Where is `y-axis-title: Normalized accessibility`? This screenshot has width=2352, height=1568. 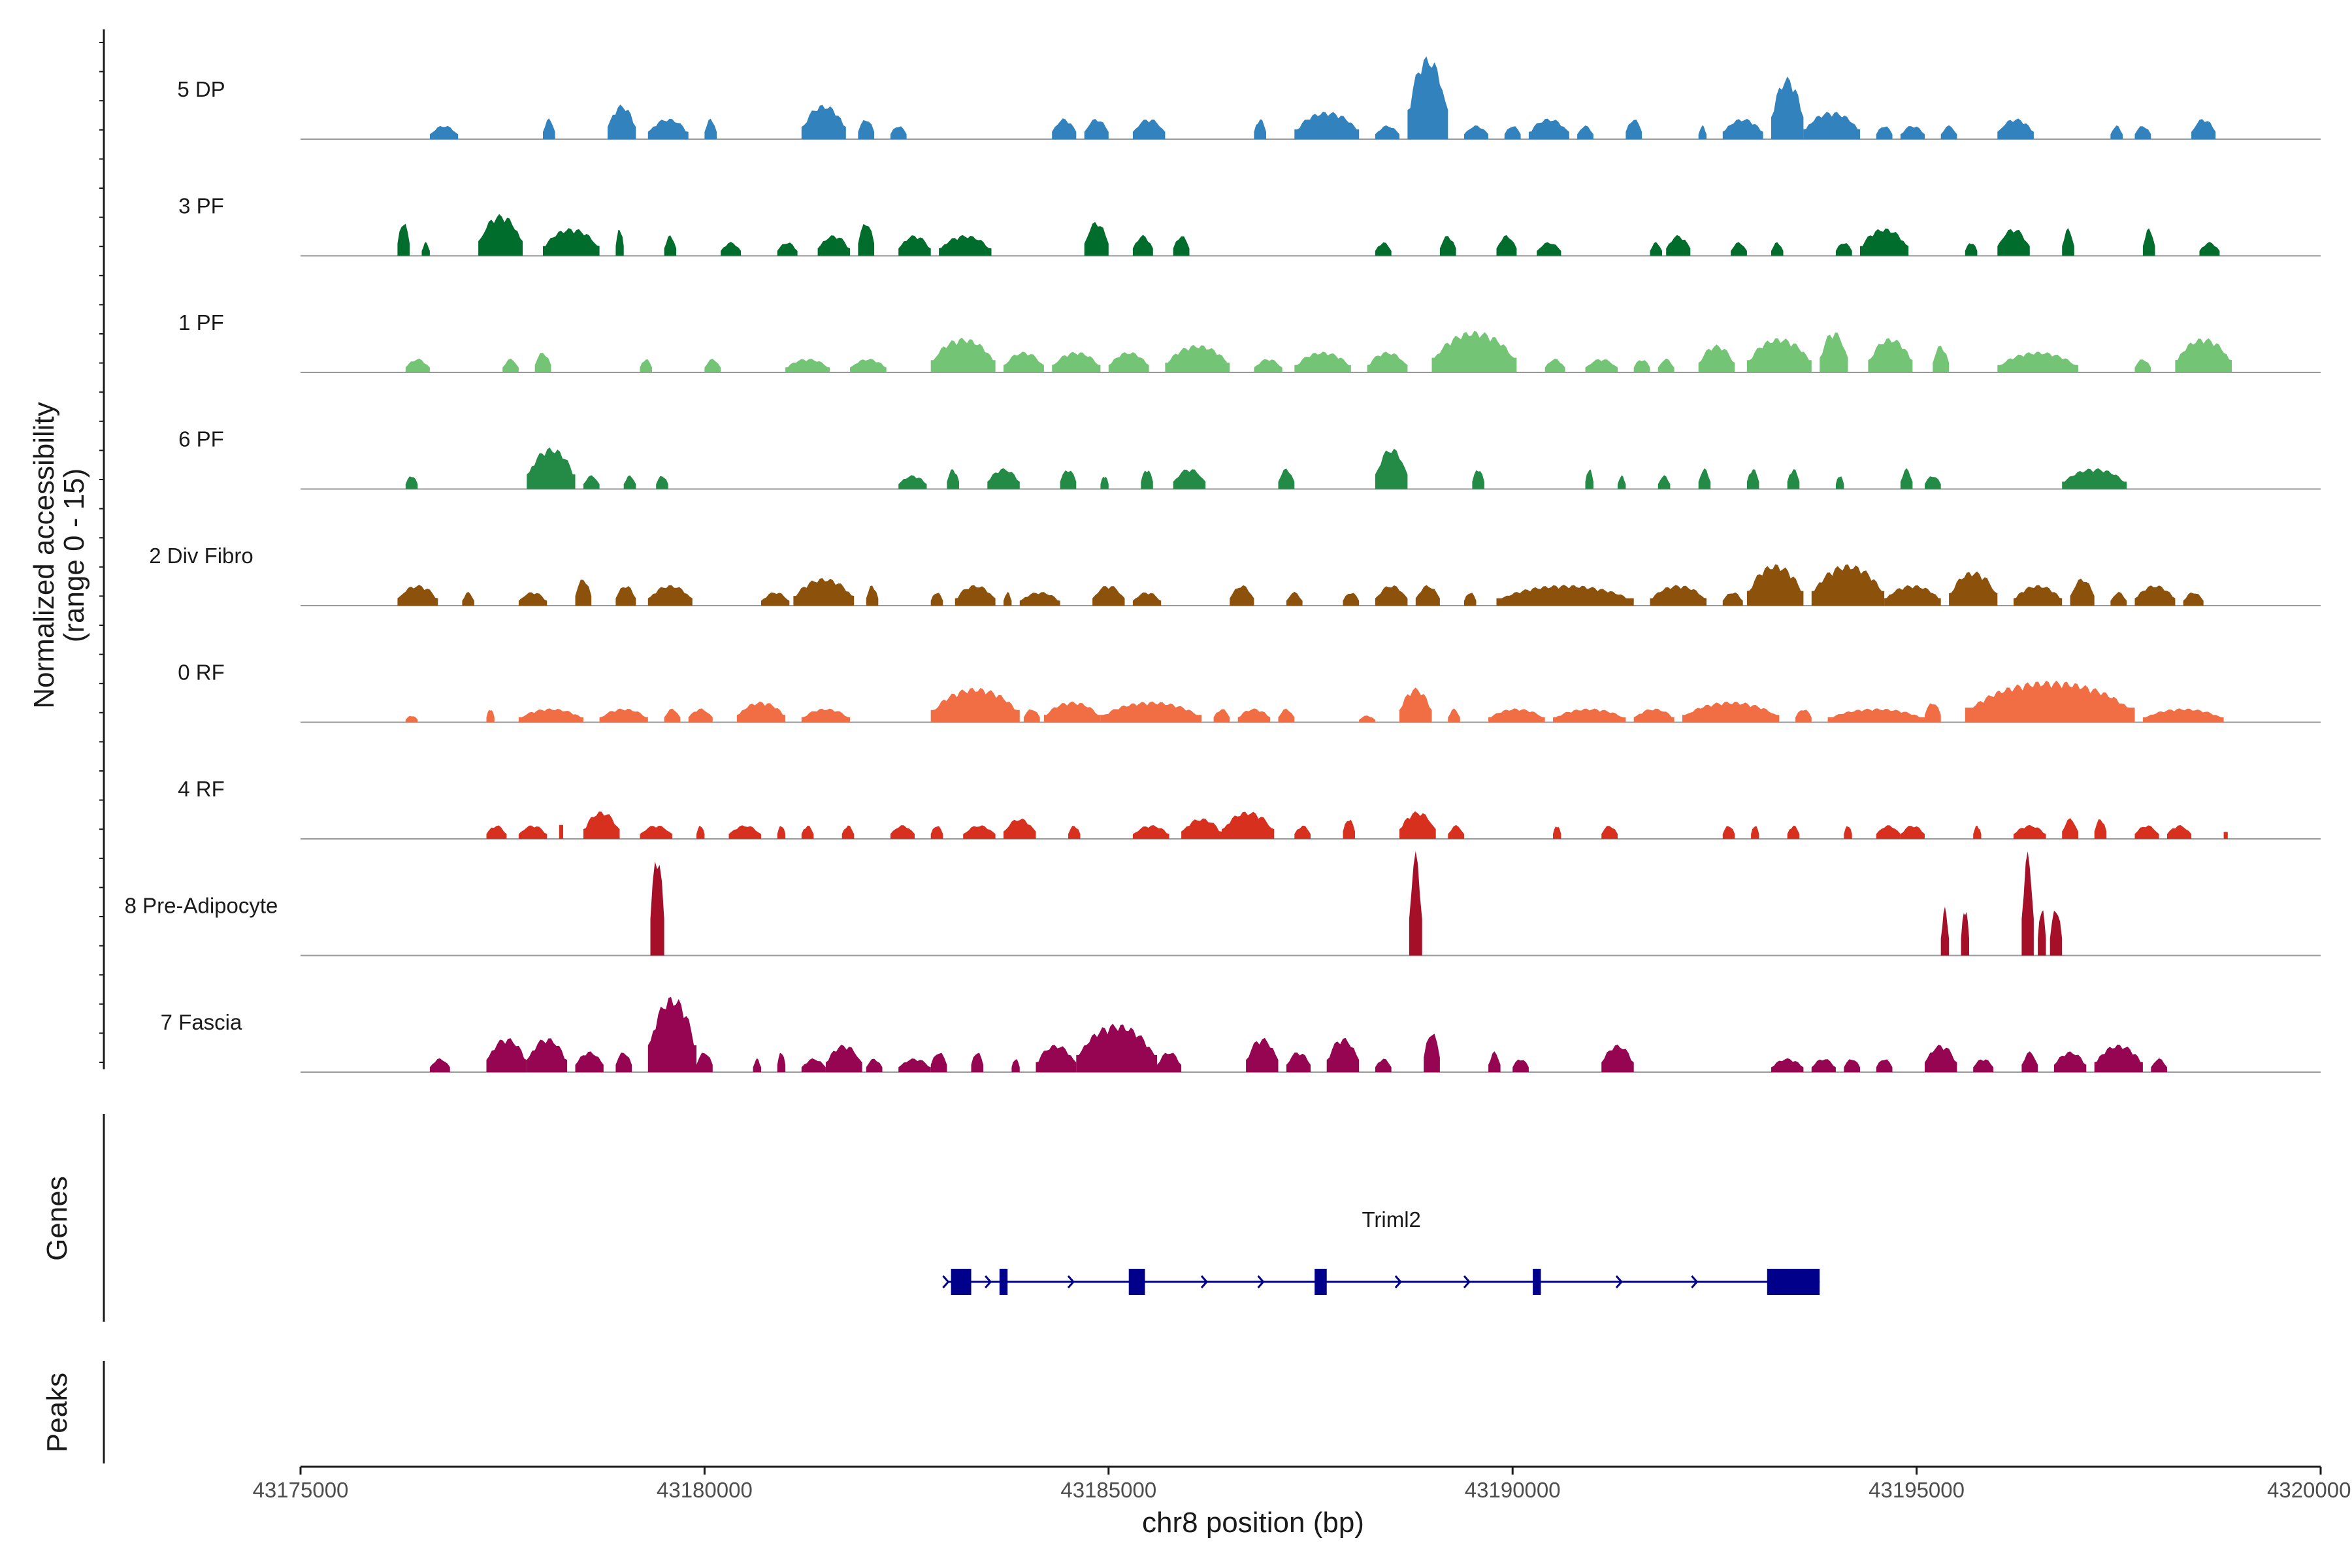
y-axis-title: Normalized accessibility is located at coordinates (44, 555).